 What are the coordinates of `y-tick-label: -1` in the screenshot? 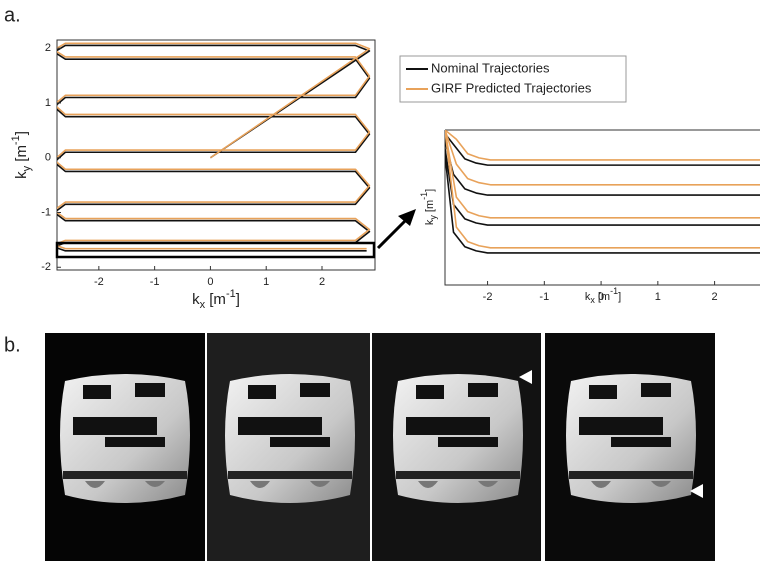 It's located at (46, 212).